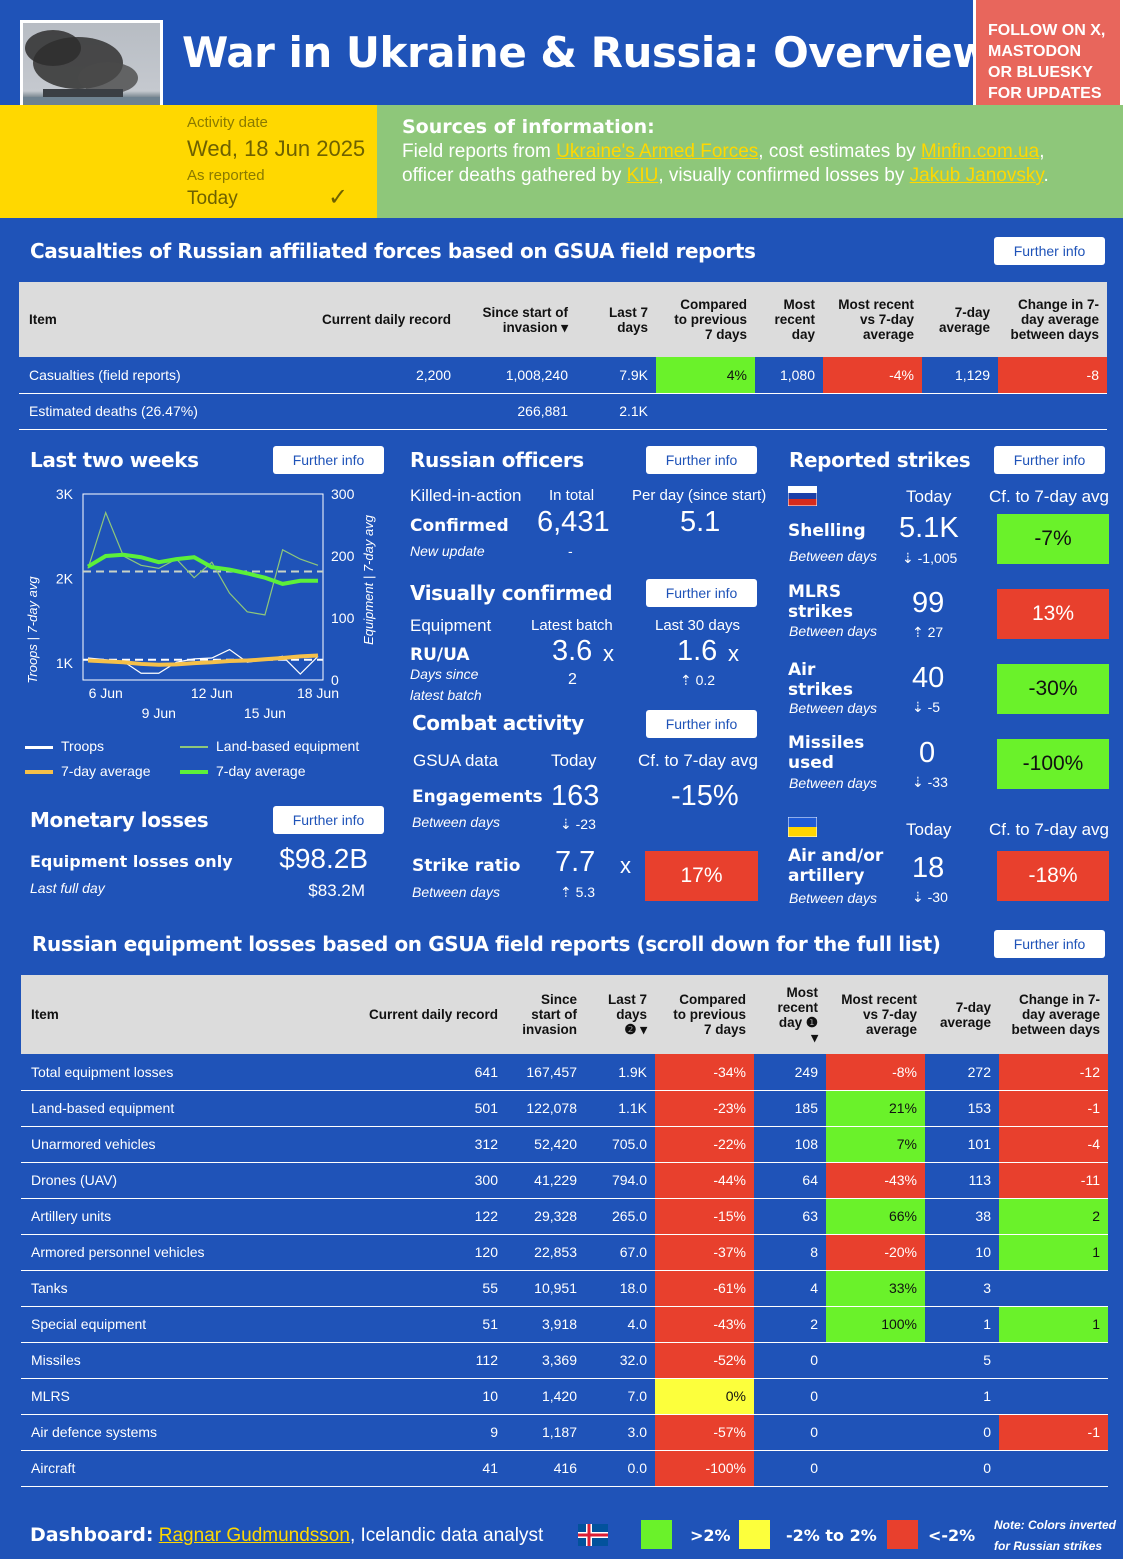 The height and width of the screenshot is (1559, 1123). I want to click on monetary-sub-value: $83.2M, so click(336, 890).